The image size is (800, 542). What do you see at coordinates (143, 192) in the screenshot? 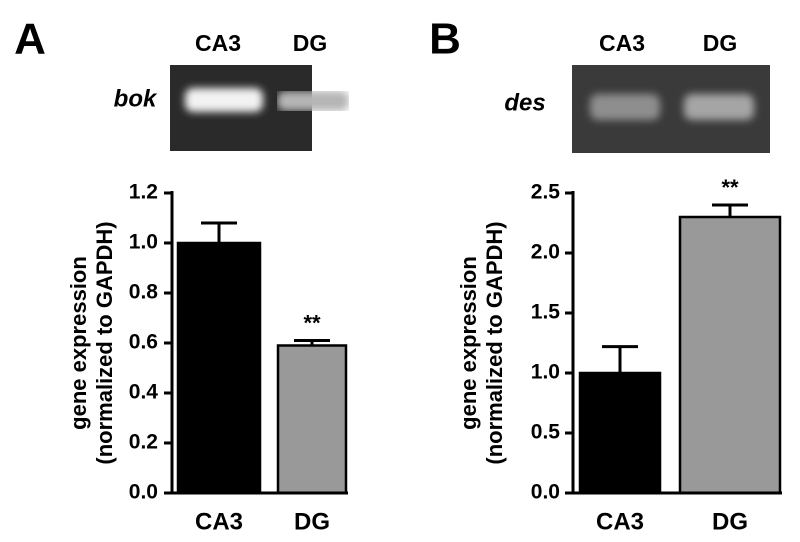
I see `y-tick-label: 1.2` at bounding box center [143, 192].